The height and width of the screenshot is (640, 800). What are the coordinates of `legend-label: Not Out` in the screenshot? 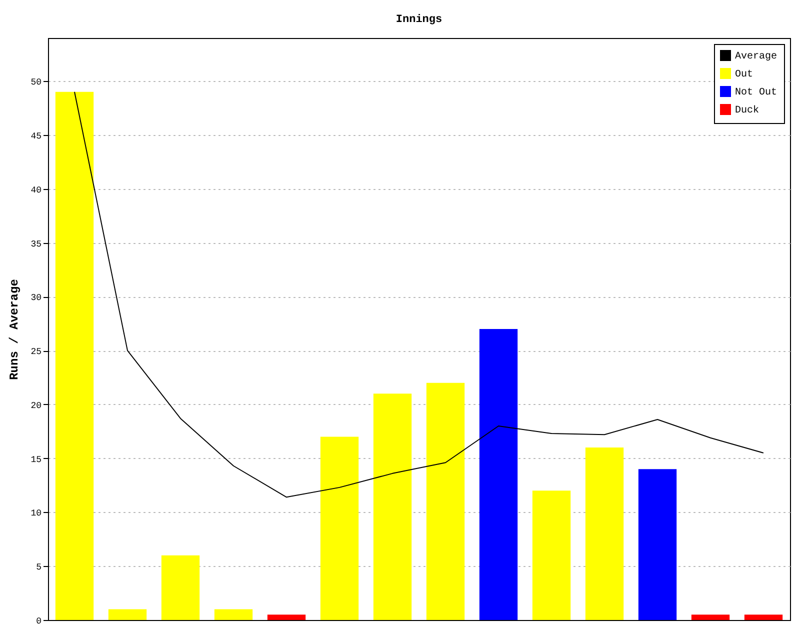 It's located at (756, 93).